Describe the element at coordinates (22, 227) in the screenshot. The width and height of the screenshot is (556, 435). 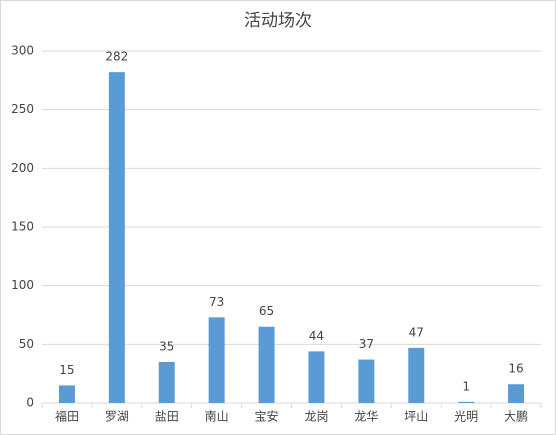
I see `y-tick-label: 150` at that location.